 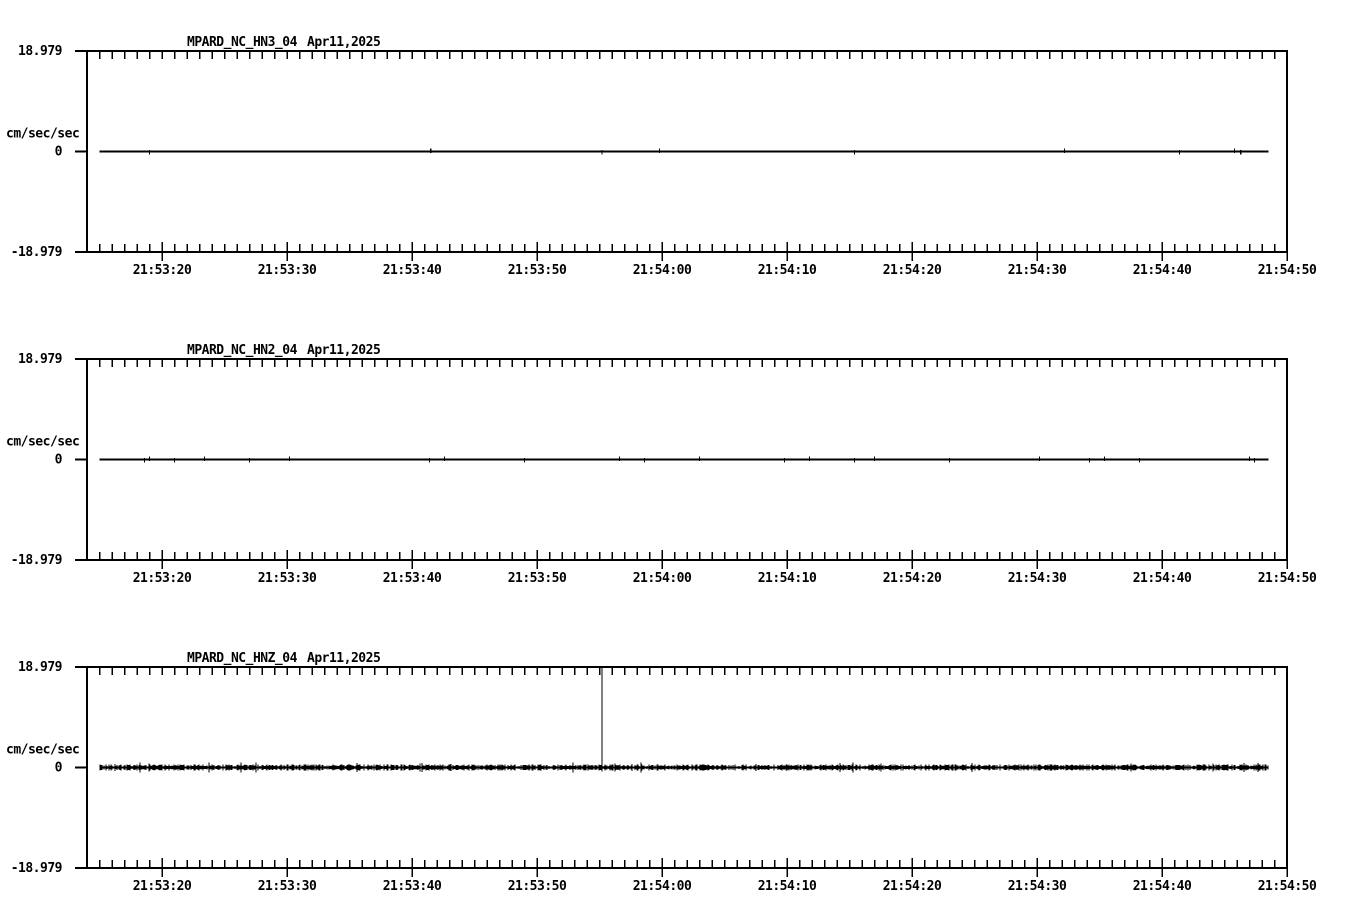 What do you see at coordinates (242, 350) in the screenshot?
I see `chart-title: MPARD_NC_HN2_04` at bounding box center [242, 350].